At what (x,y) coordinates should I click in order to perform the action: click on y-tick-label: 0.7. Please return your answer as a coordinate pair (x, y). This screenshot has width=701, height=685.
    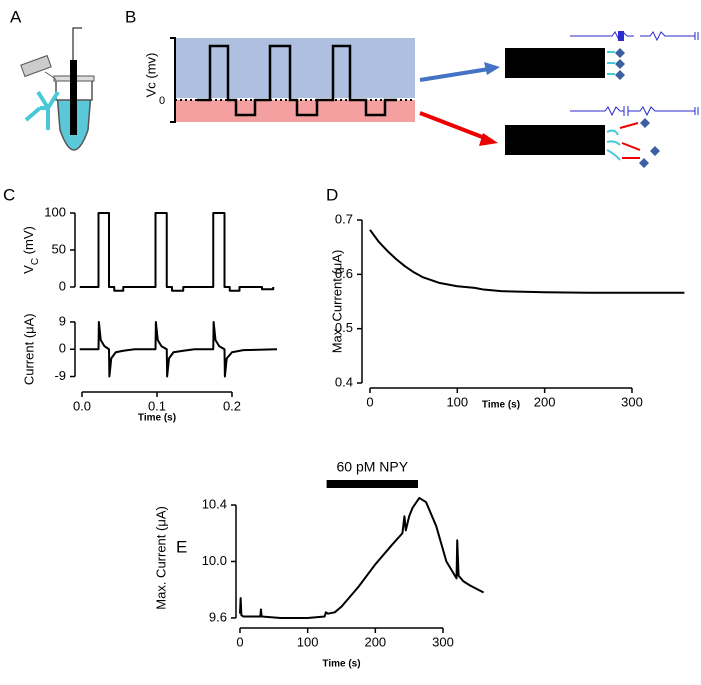
    Looking at the image, I should click on (344, 218).